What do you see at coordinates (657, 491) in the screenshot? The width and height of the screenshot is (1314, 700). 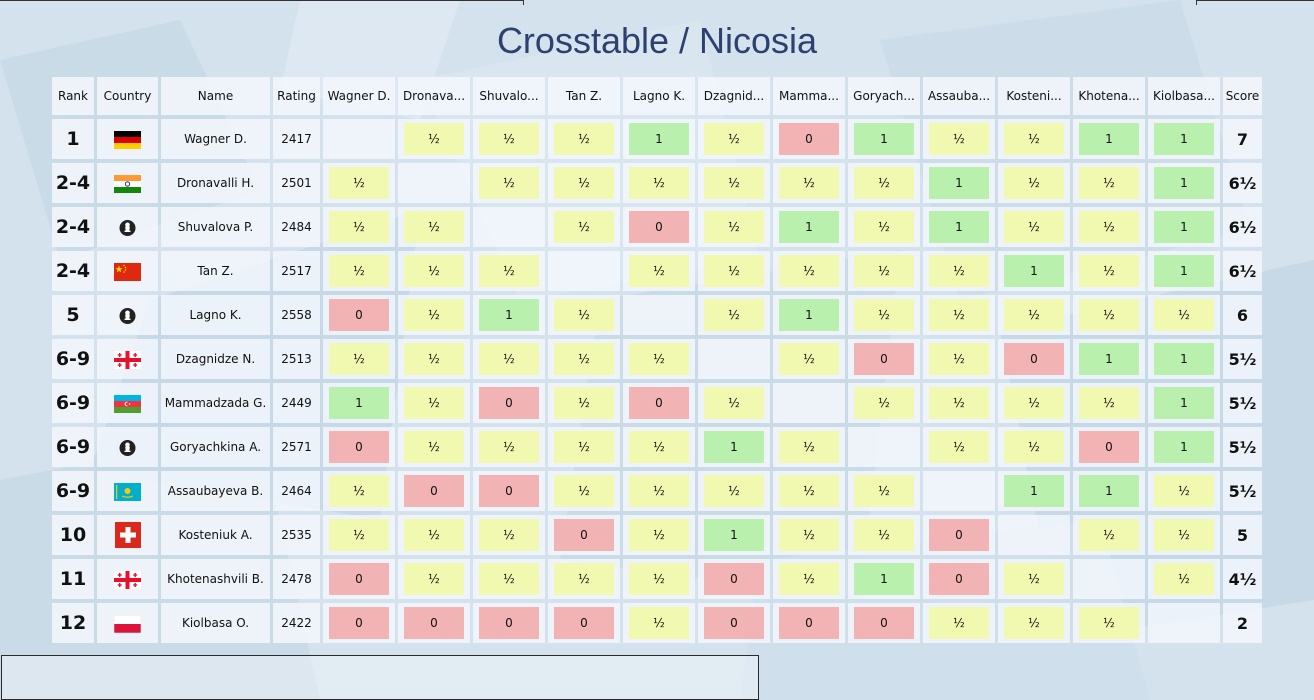 I see `table-row: 6-9 Assaubayeva B. 2464 ½ 0 0 ½ ½ ½ ½ ½ 1 1 ½ 5½` at bounding box center [657, 491].